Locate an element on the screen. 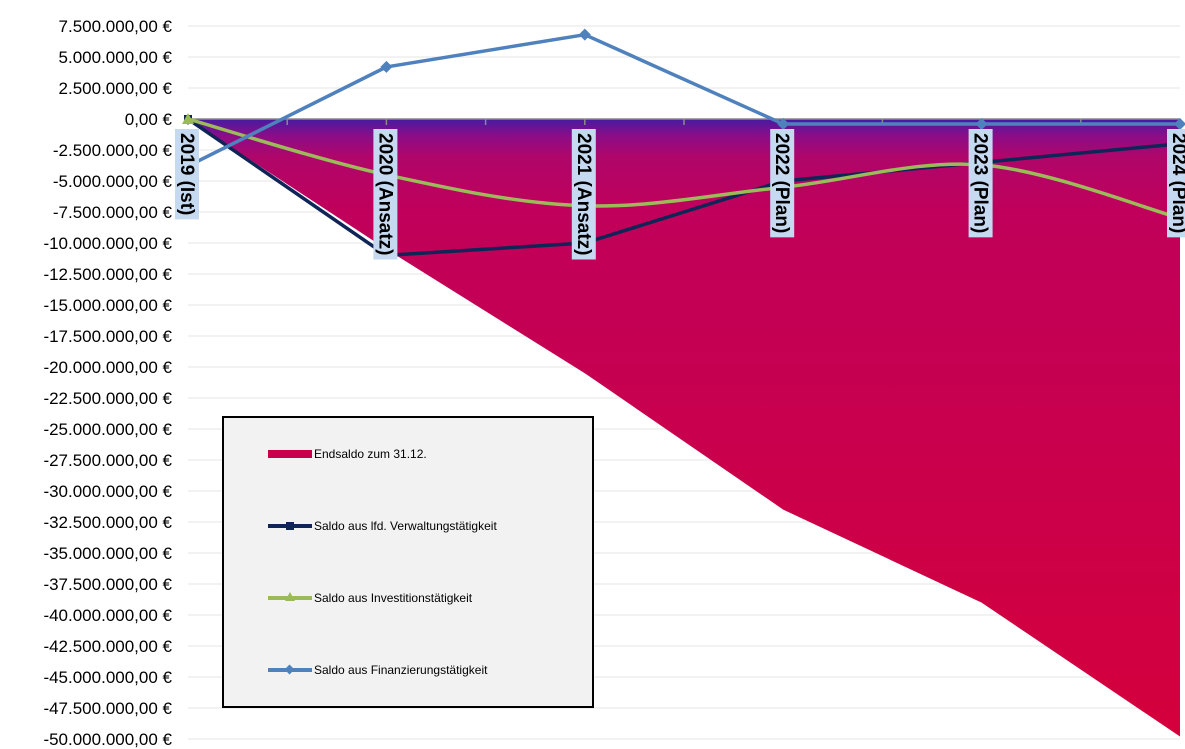 The height and width of the screenshot is (749, 1185). x-tick-label: 2022 (Plan) is located at coordinates (781, 183).